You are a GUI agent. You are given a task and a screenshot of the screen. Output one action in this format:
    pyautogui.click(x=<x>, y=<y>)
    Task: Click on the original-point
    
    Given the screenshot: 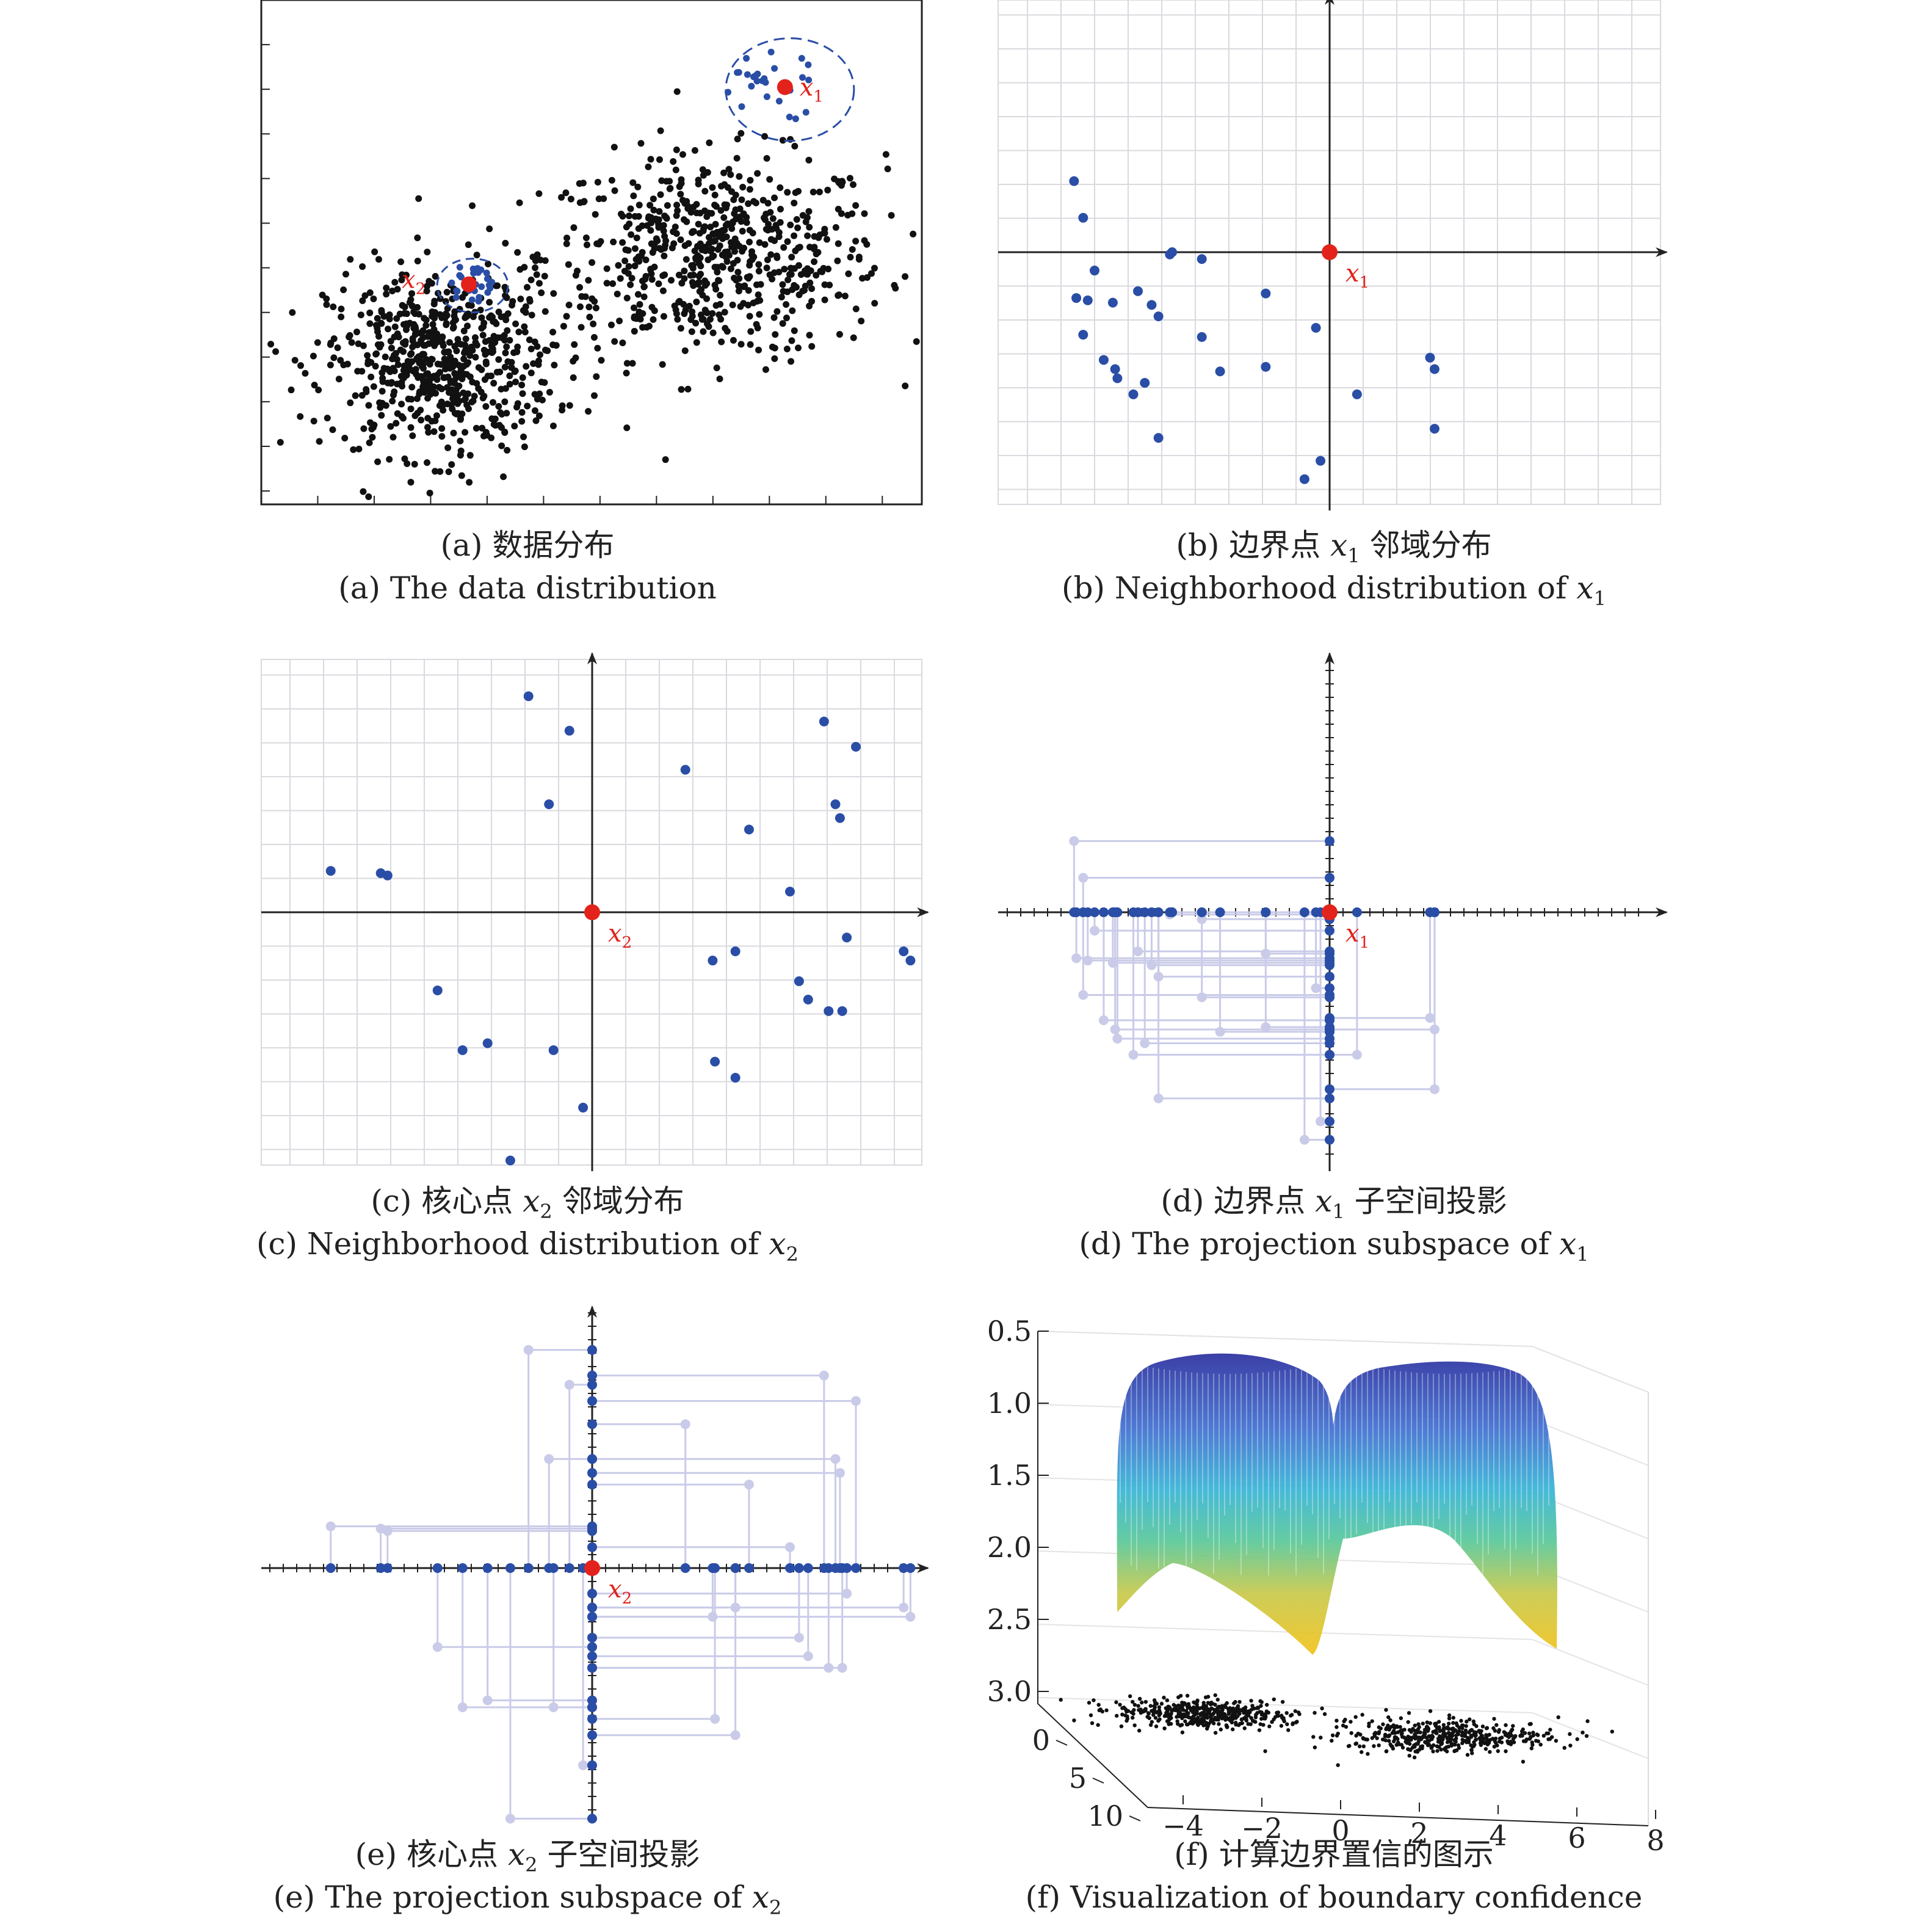 What is the action you would take?
    pyautogui.click(x=1316, y=988)
    